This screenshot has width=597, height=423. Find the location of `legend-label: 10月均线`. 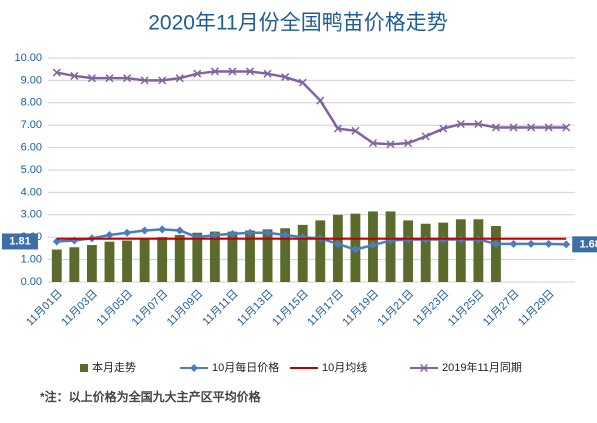

legend-label: 10月均线 is located at coordinates (344, 367).